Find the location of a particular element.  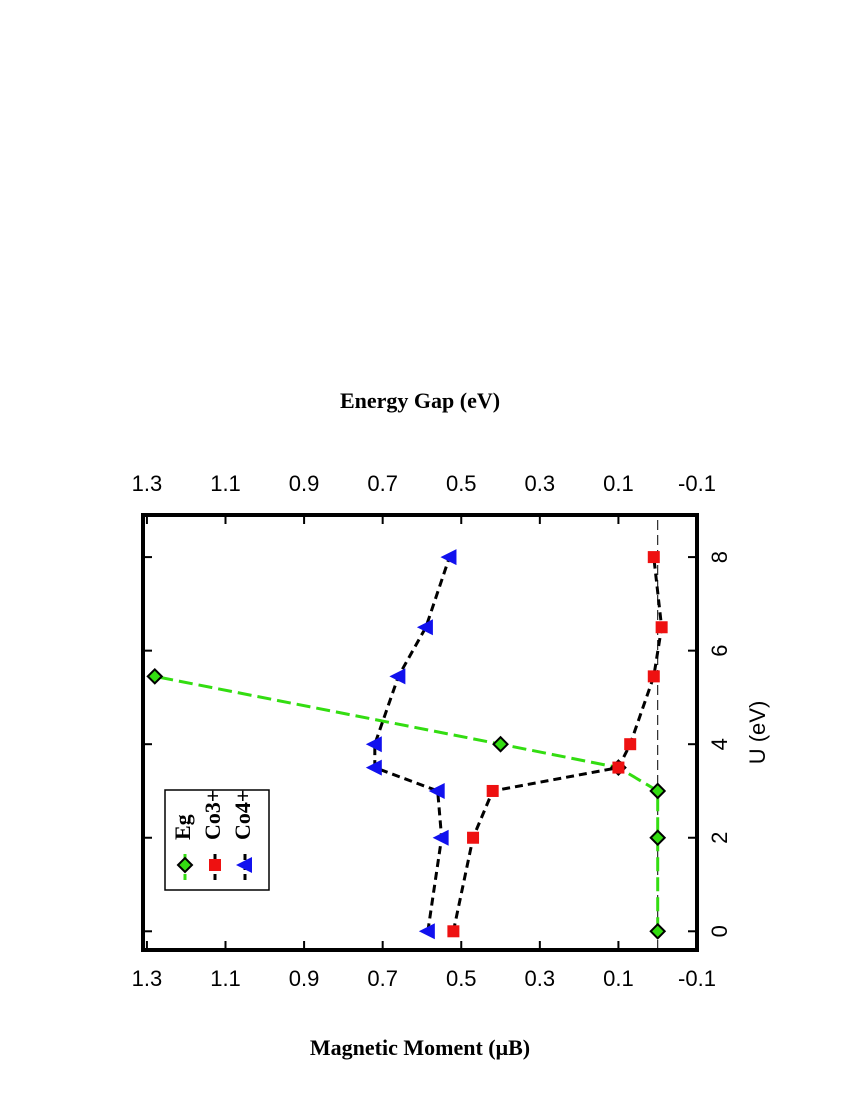

y-tick-label: 0.5 is located at coordinates (461, 978).